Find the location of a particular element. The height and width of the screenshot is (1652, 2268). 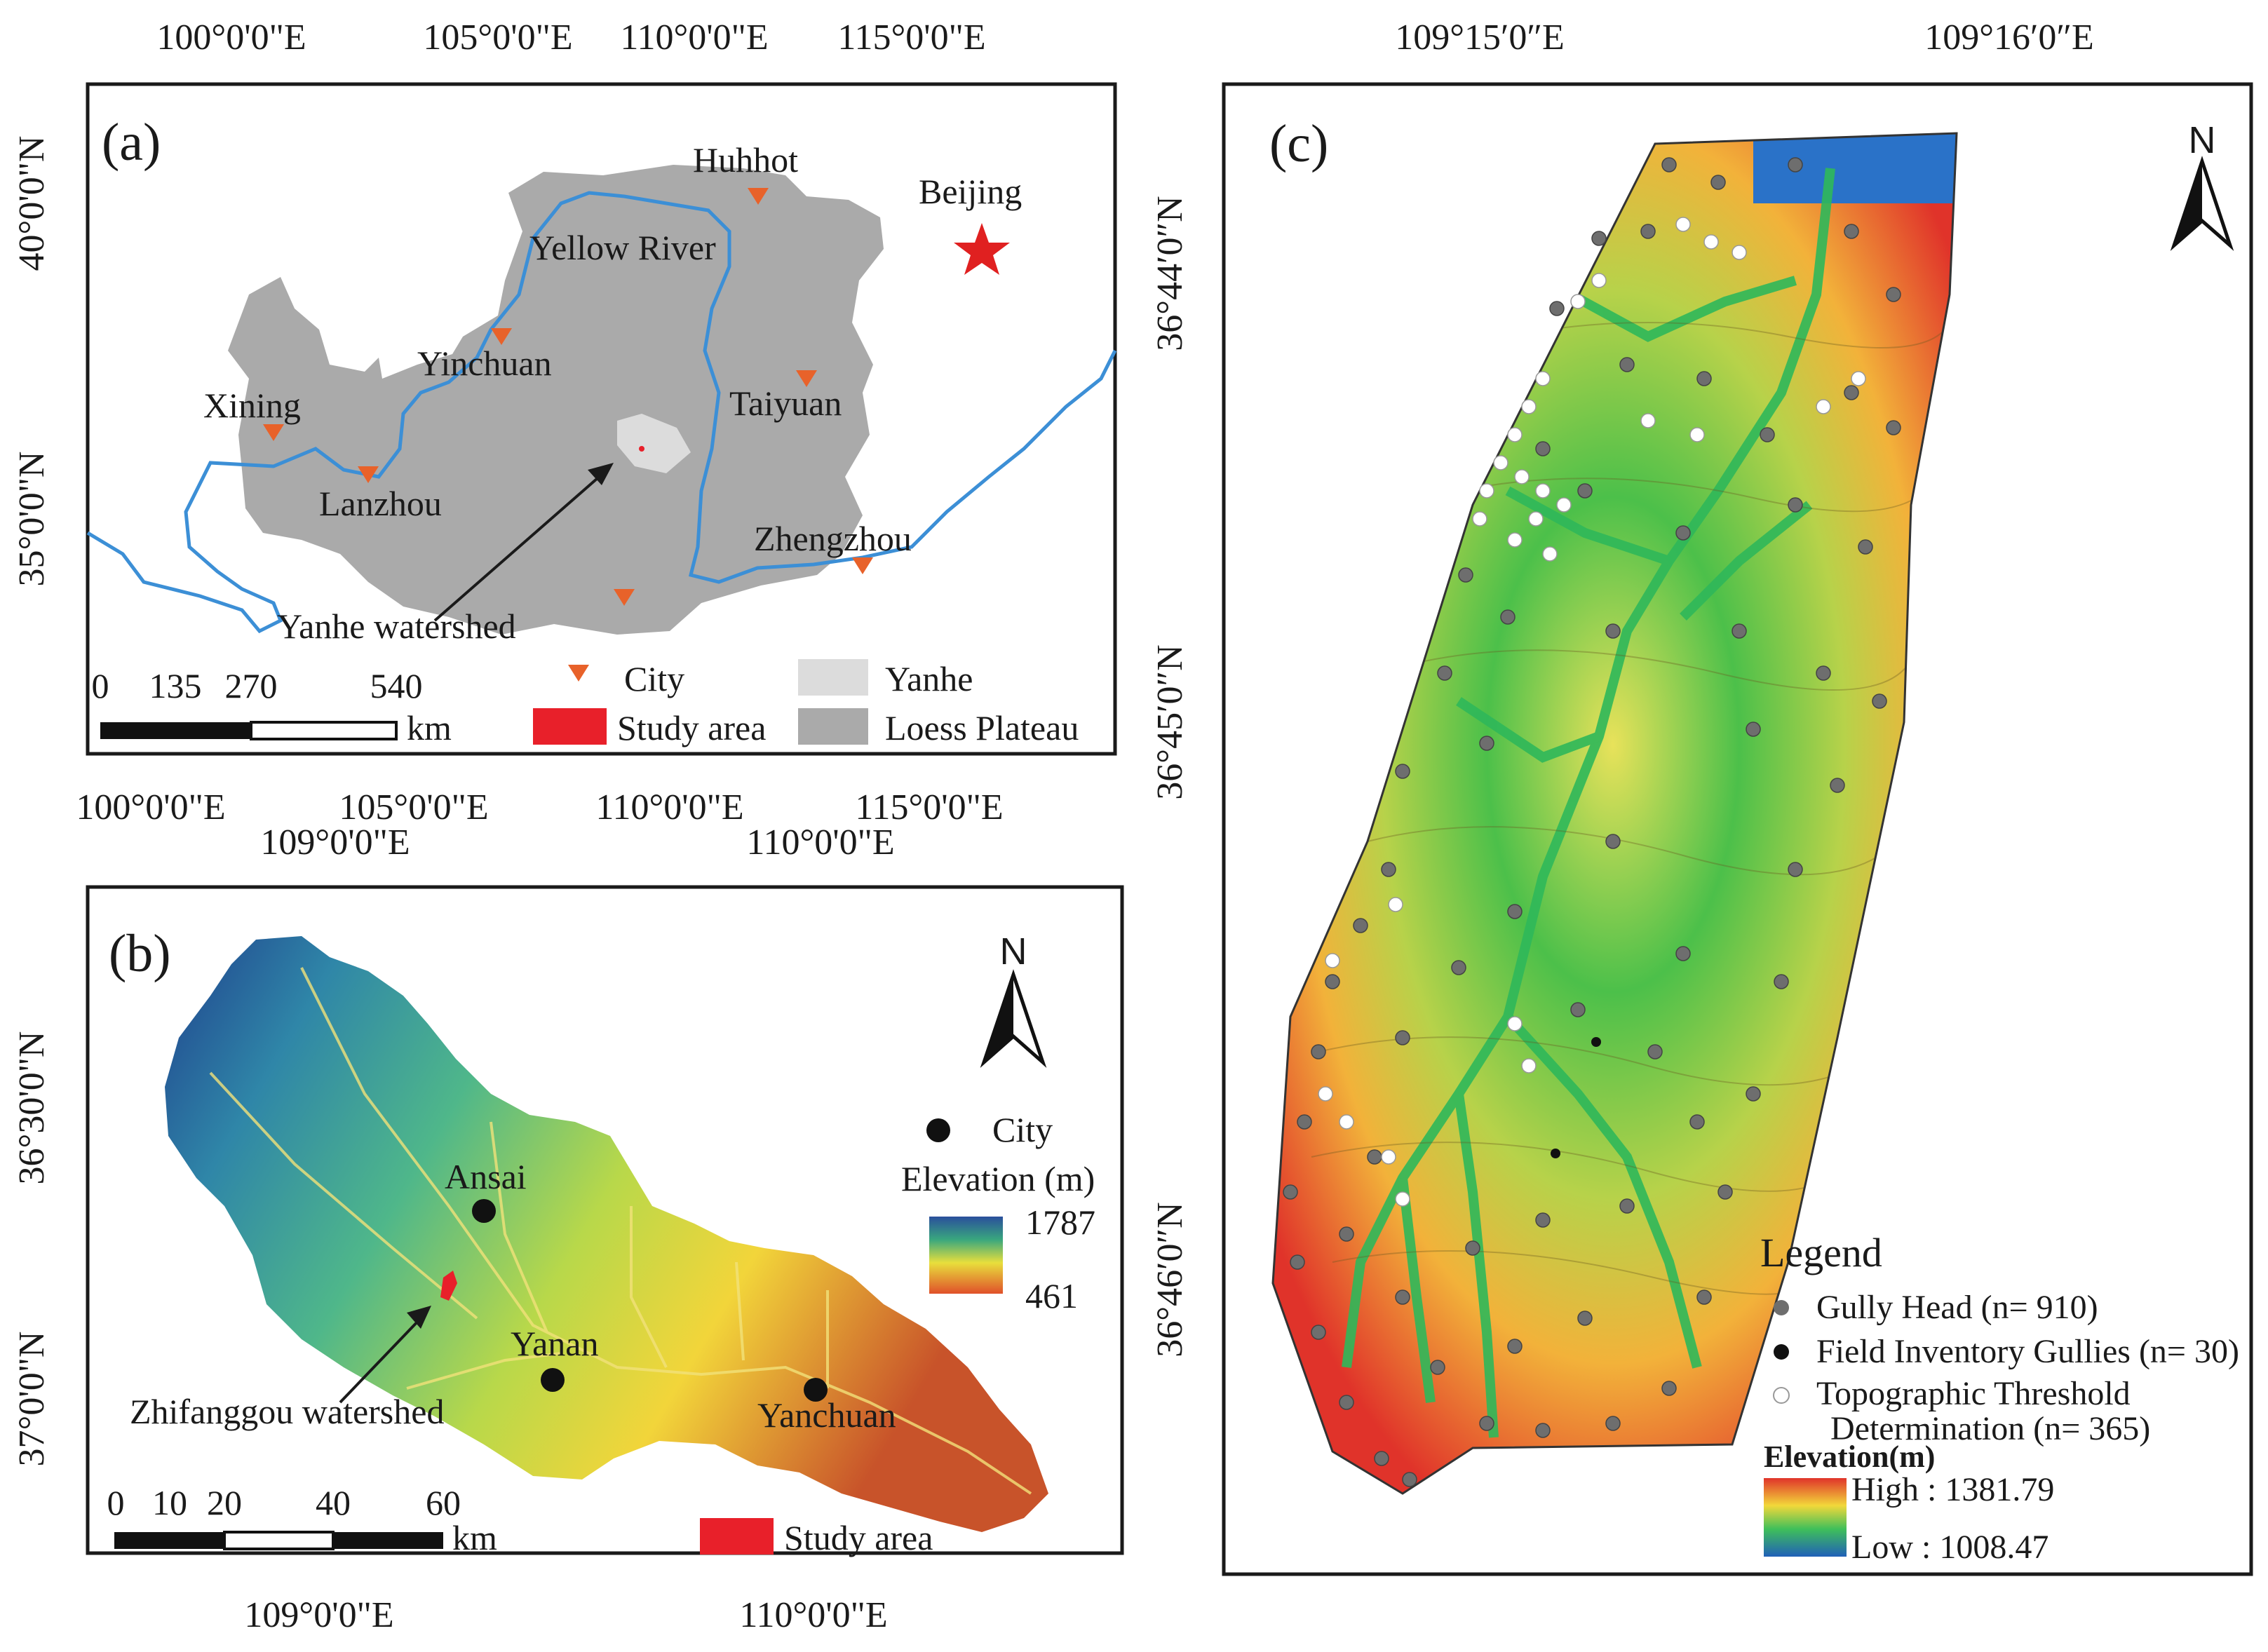

a-left-tick-2: 35°0'0"N is located at coordinates (32, 519).